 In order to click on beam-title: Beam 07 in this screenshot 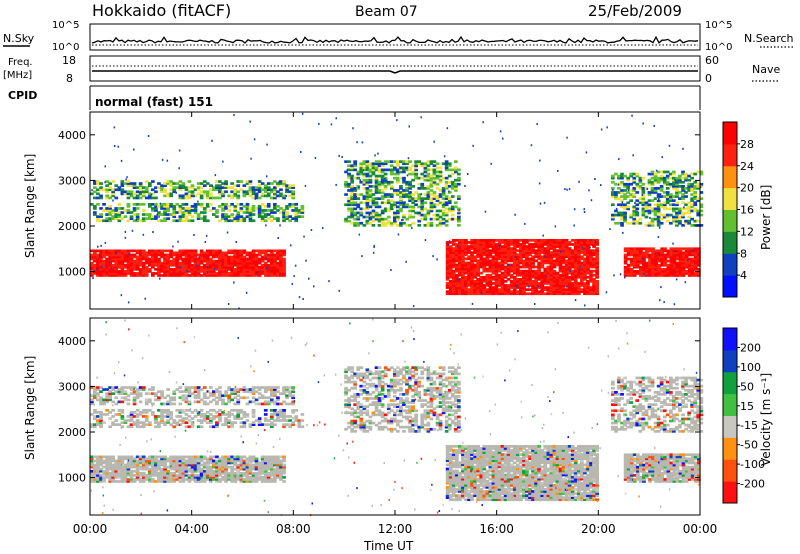, I will do `click(386, 12)`.